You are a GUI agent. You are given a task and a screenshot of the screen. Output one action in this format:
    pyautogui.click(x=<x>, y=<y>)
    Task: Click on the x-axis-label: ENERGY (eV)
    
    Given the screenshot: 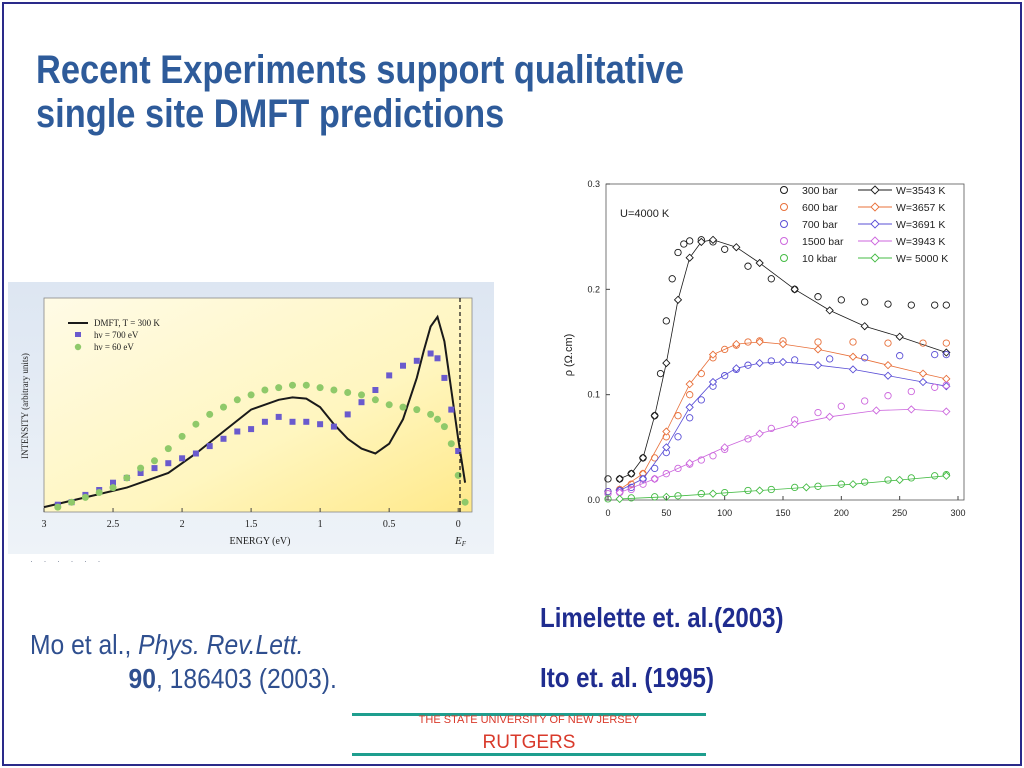 What is the action you would take?
    pyautogui.click(x=259, y=541)
    